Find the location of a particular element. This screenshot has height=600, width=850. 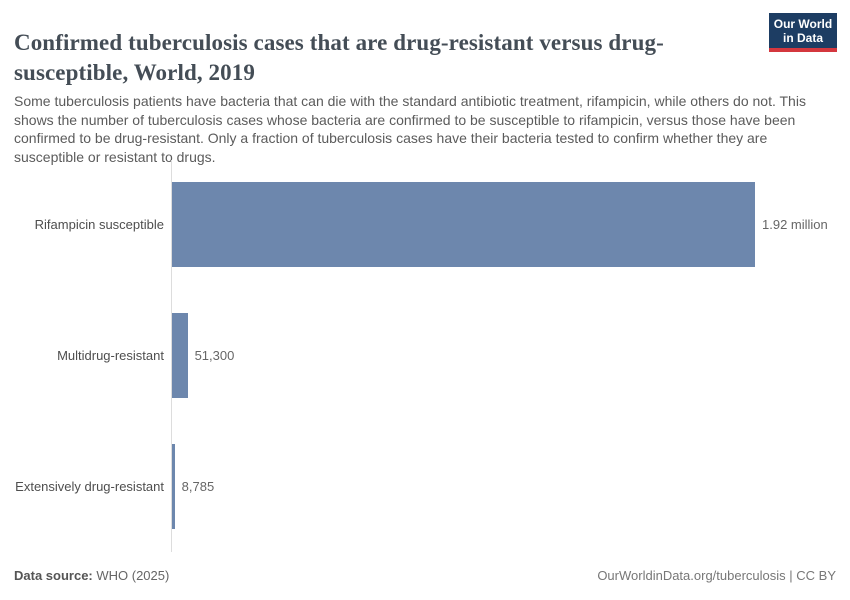

bar-label: Multidrug-resistant is located at coordinates (110, 355).